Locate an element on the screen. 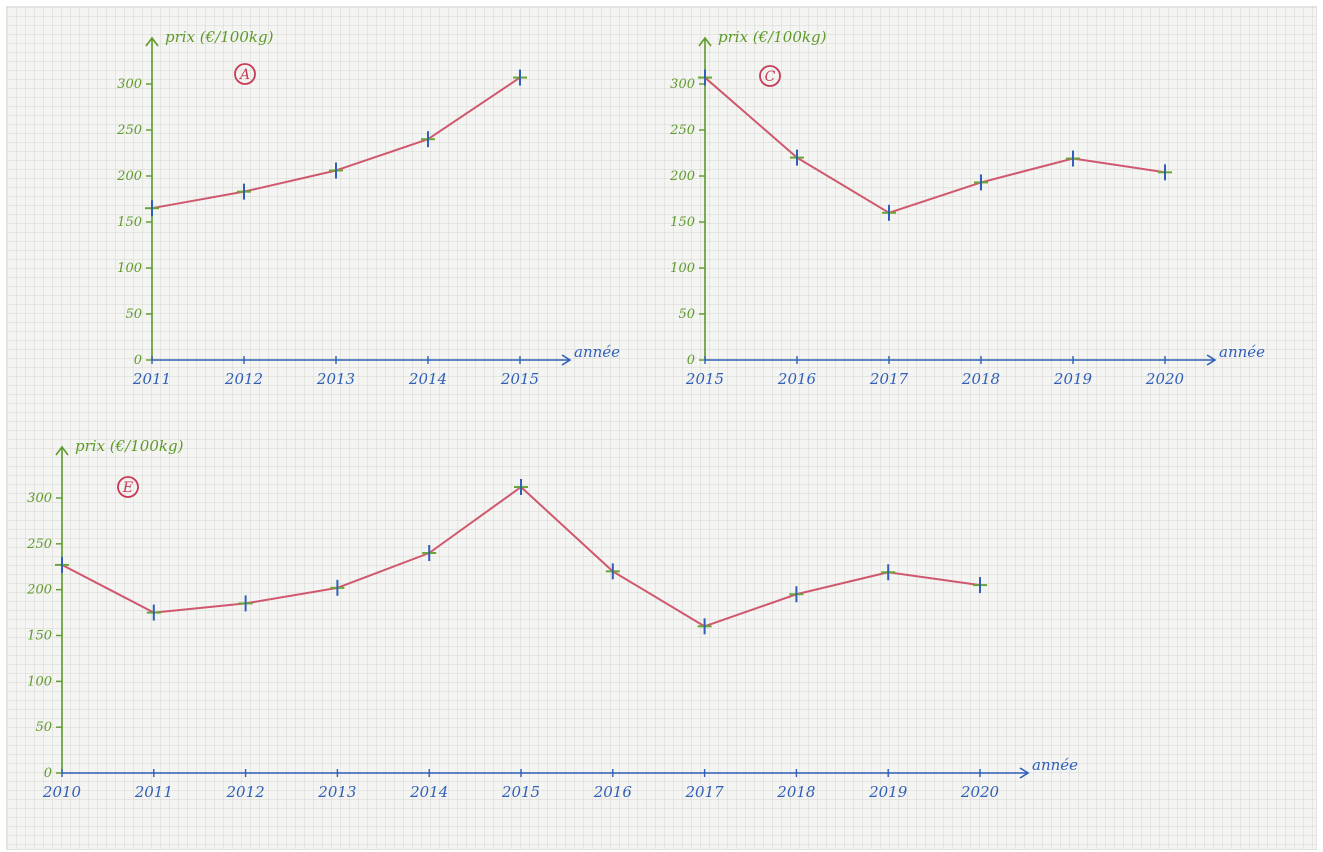 Image resolution: width=1323 pixels, height=852 pixels. data-point-2010 is located at coordinates (62, 564).